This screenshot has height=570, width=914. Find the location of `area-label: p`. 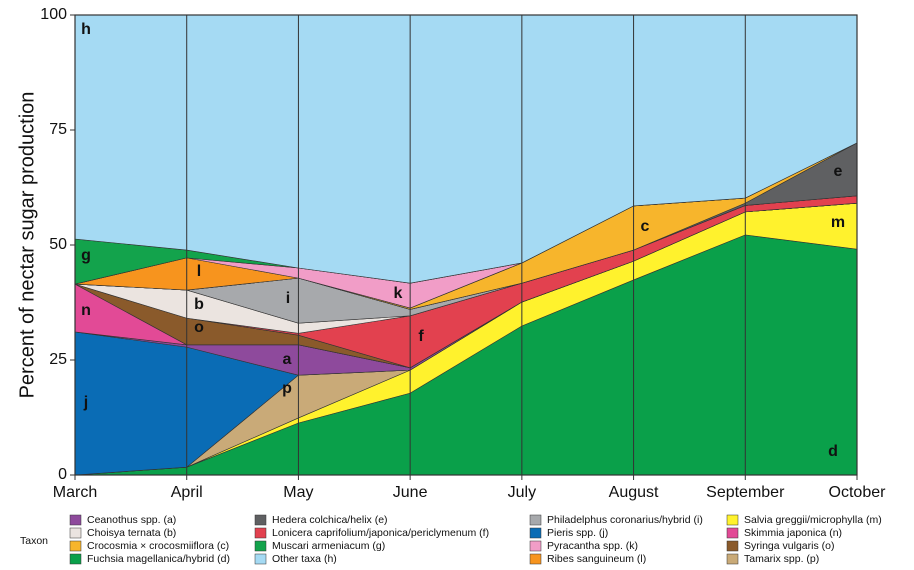

area-label: p is located at coordinates (287, 388).